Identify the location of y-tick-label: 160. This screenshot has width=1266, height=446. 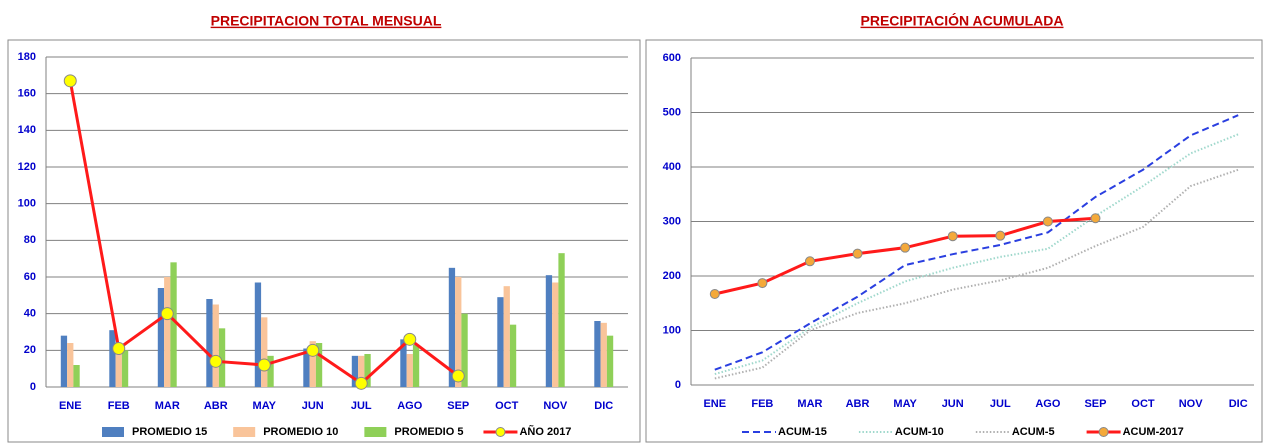
(27, 94).